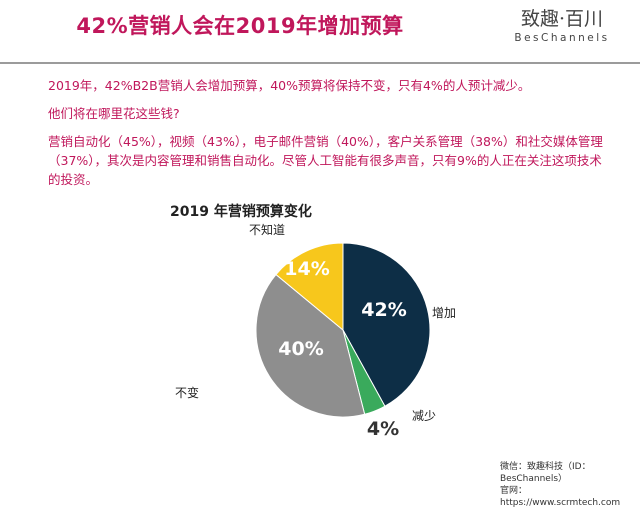 This screenshot has width=640, height=509. What do you see at coordinates (187, 392) in the screenshot?
I see `slice-category-label: 不变` at bounding box center [187, 392].